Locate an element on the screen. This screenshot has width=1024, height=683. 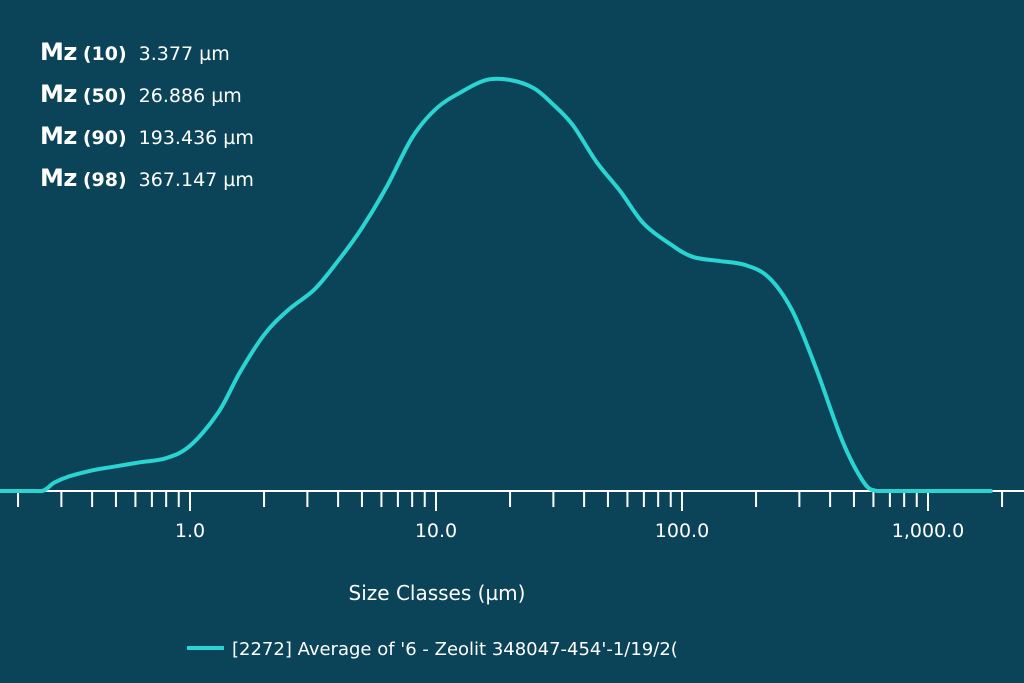
stat-mz90: Mz (90) 193.436 µm is located at coordinates (147, 143).